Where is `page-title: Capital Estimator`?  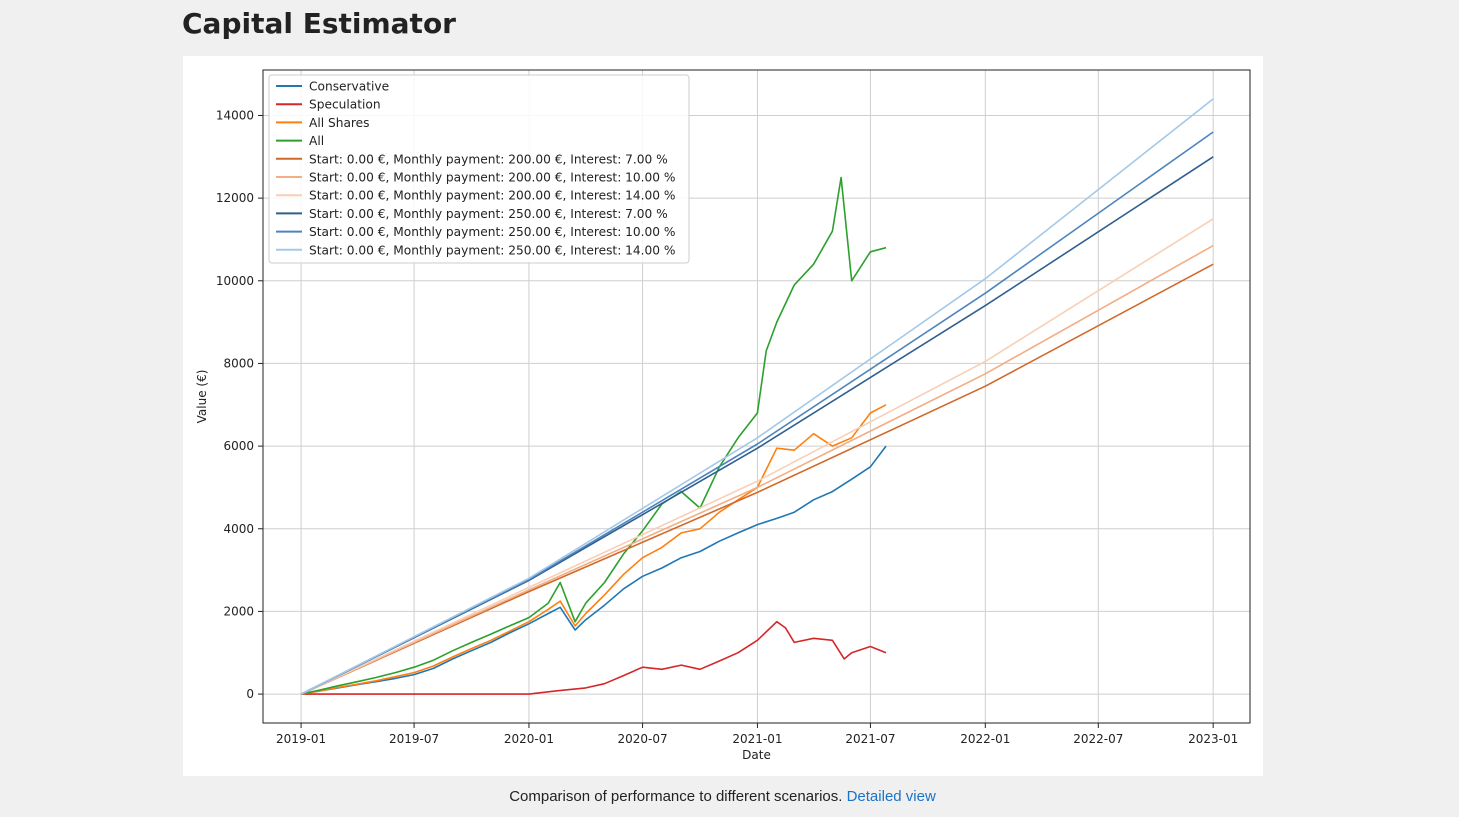
page-title: Capital Estimator is located at coordinates (319, 23).